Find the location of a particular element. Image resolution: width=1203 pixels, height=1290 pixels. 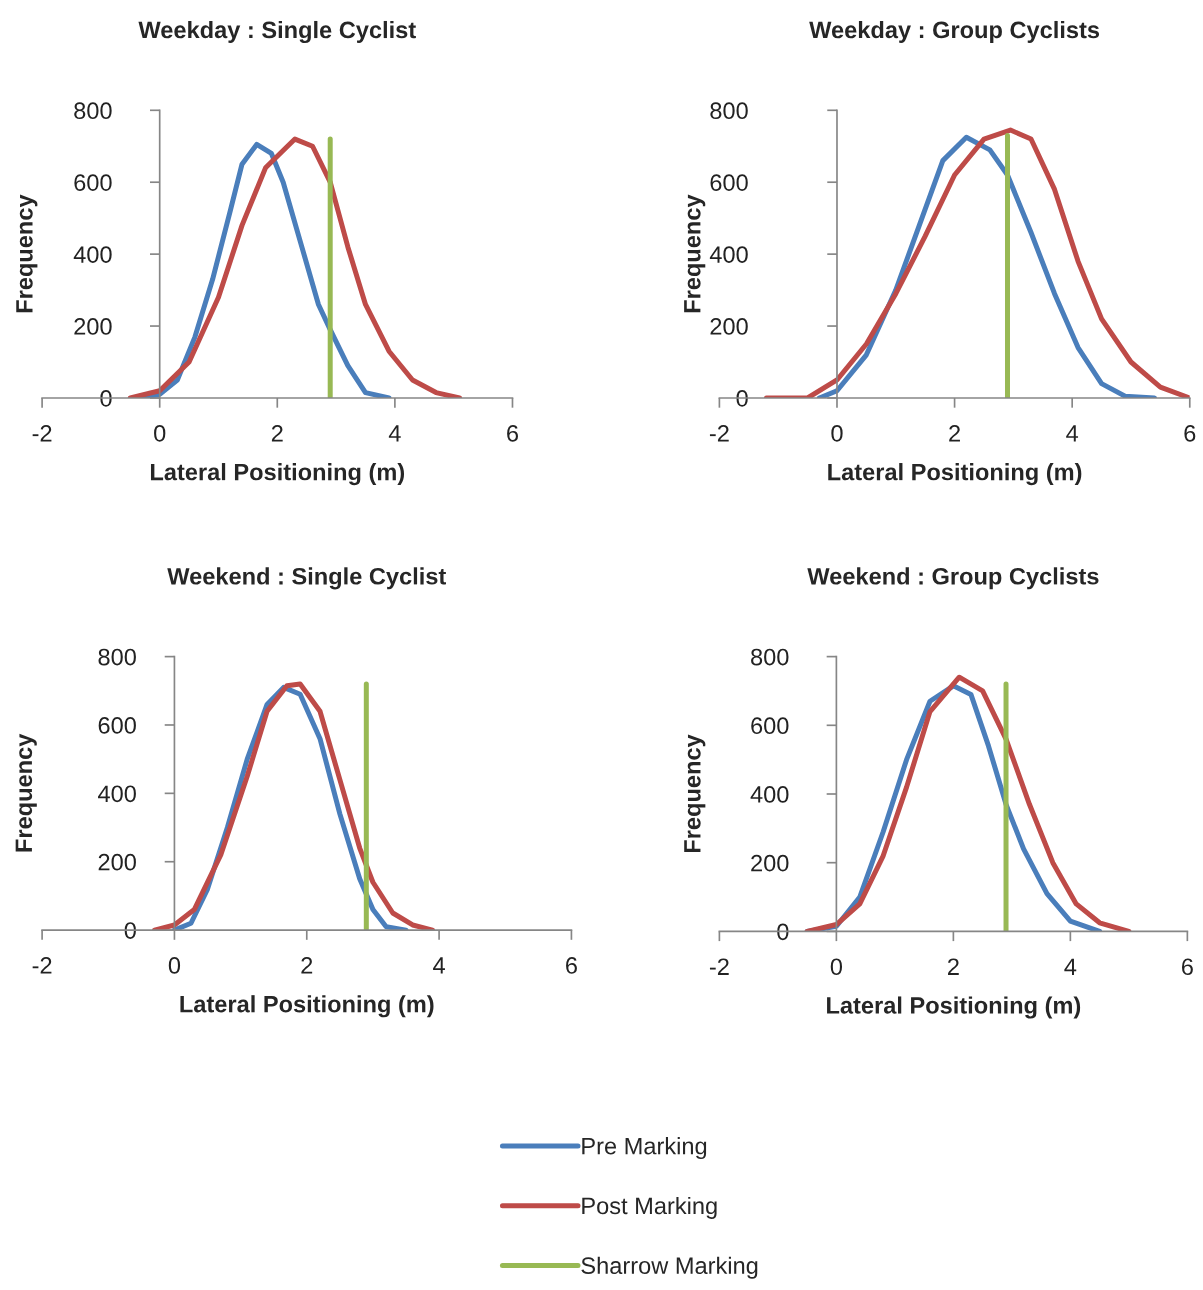

legend-label: Sharrow Marking is located at coordinates (669, 1267).